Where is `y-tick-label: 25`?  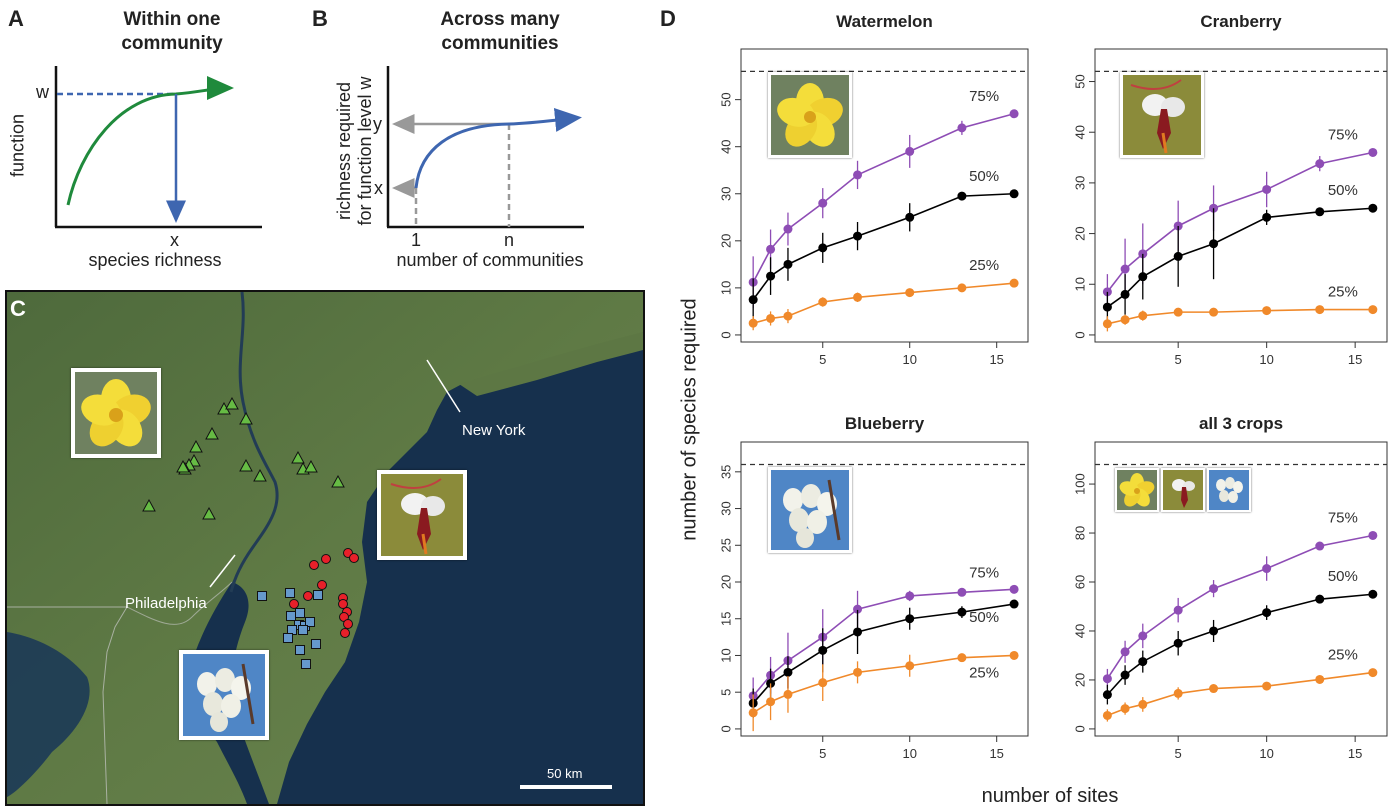
y-tick-label: 25 is located at coordinates (725, 545).